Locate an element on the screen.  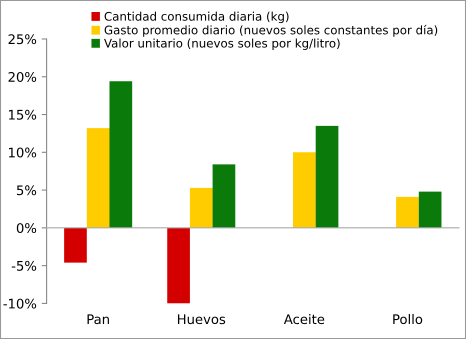
y-tick-label: 15% is located at coordinates (22, 115).